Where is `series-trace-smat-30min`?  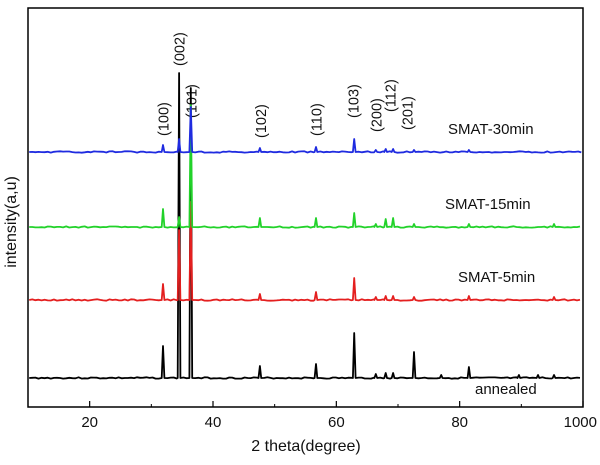
series-trace-smat-30min is located at coordinates (305, 130).